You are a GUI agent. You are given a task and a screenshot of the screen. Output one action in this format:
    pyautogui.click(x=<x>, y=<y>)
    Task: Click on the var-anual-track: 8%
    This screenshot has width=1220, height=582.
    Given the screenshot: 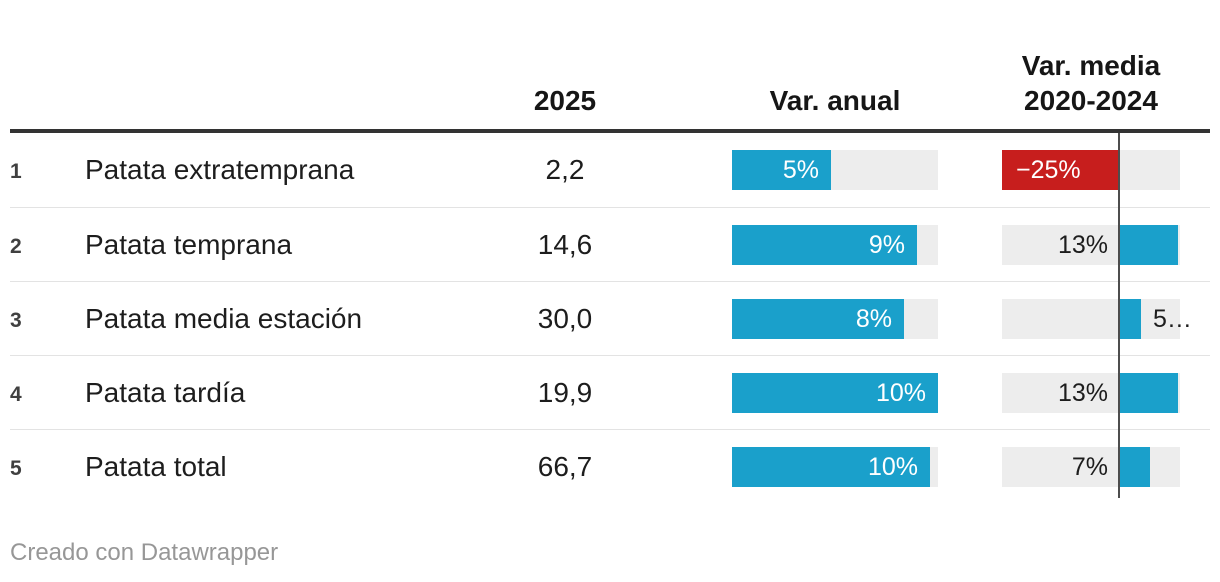 What is the action you would take?
    pyautogui.click(x=835, y=318)
    